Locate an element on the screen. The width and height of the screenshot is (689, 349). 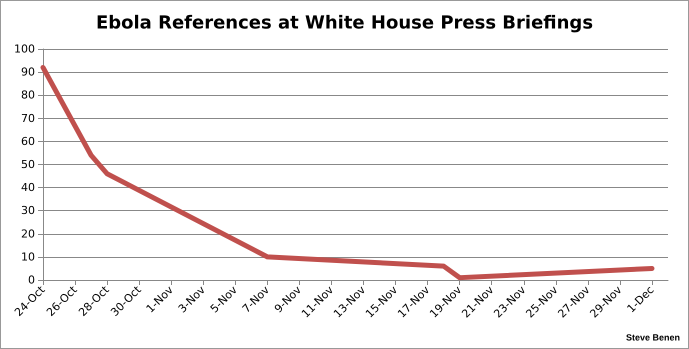
y-tick-label: 60 is located at coordinates (28, 141).